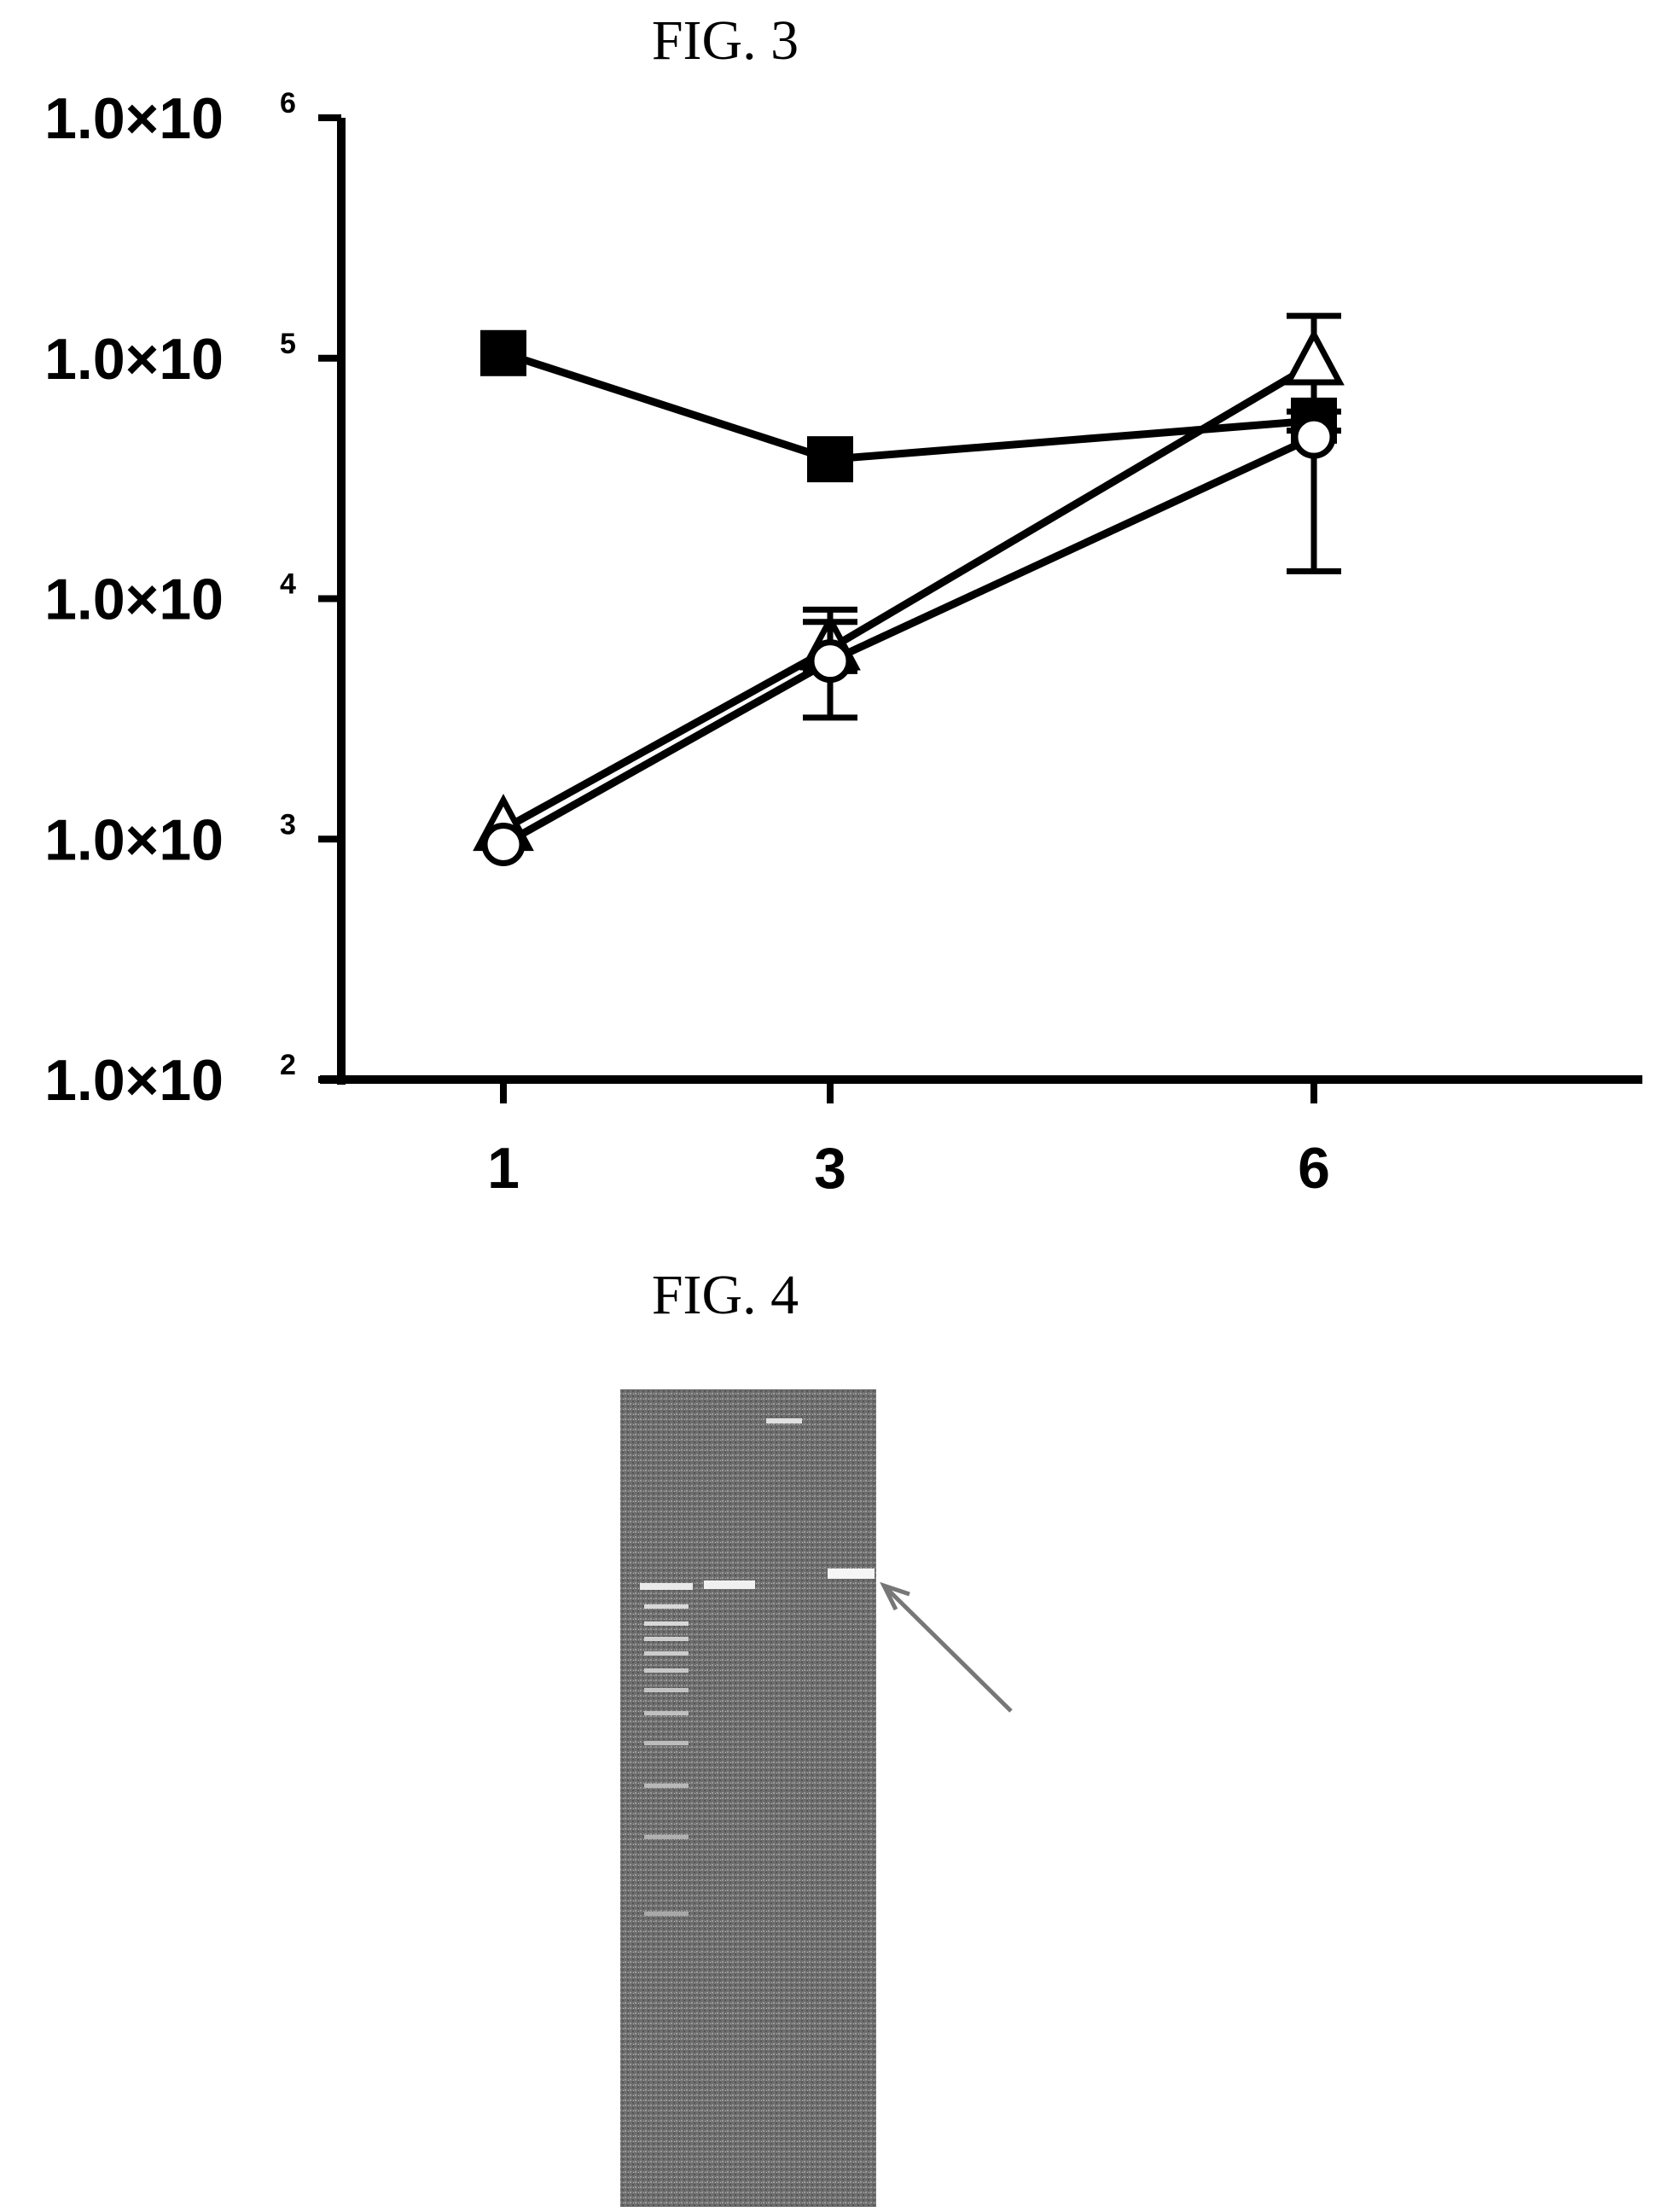 This screenshot has height=2212, width=1662. What do you see at coordinates (784, 1420) in the screenshot?
I see `lane3-band-top` at bounding box center [784, 1420].